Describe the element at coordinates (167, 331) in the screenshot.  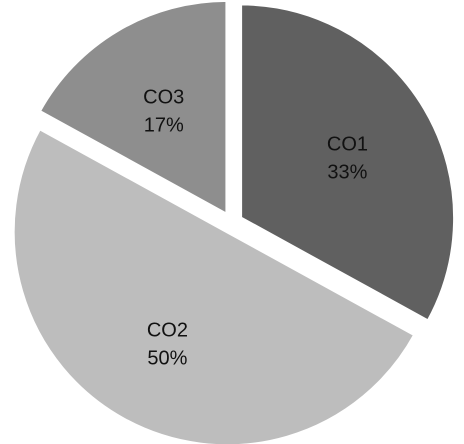
I see `slice-name-label: CO2` at that location.